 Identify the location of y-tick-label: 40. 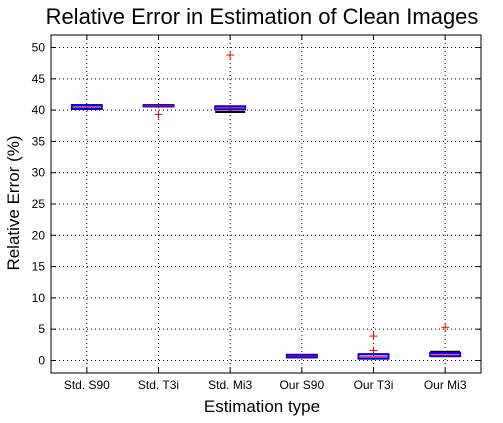
(39, 110).